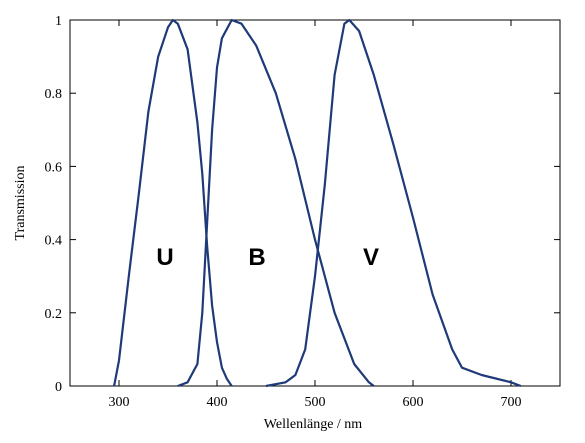 The height and width of the screenshot is (443, 585). I want to click on x-tick-label: 400, so click(217, 402).